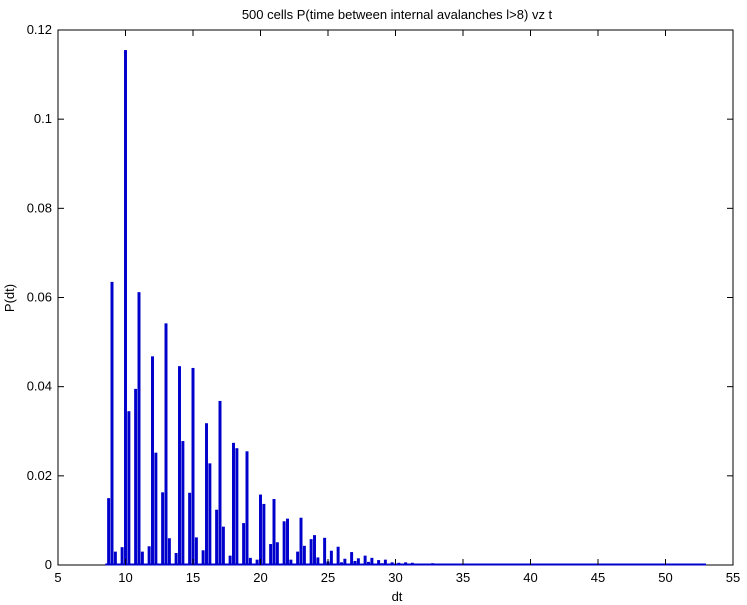 Image resolution: width=747 pixels, height=605 pixels. Describe the element at coordinates (43, 118) in the screenshot. I see `y-tick-label: 0.1` at that location.